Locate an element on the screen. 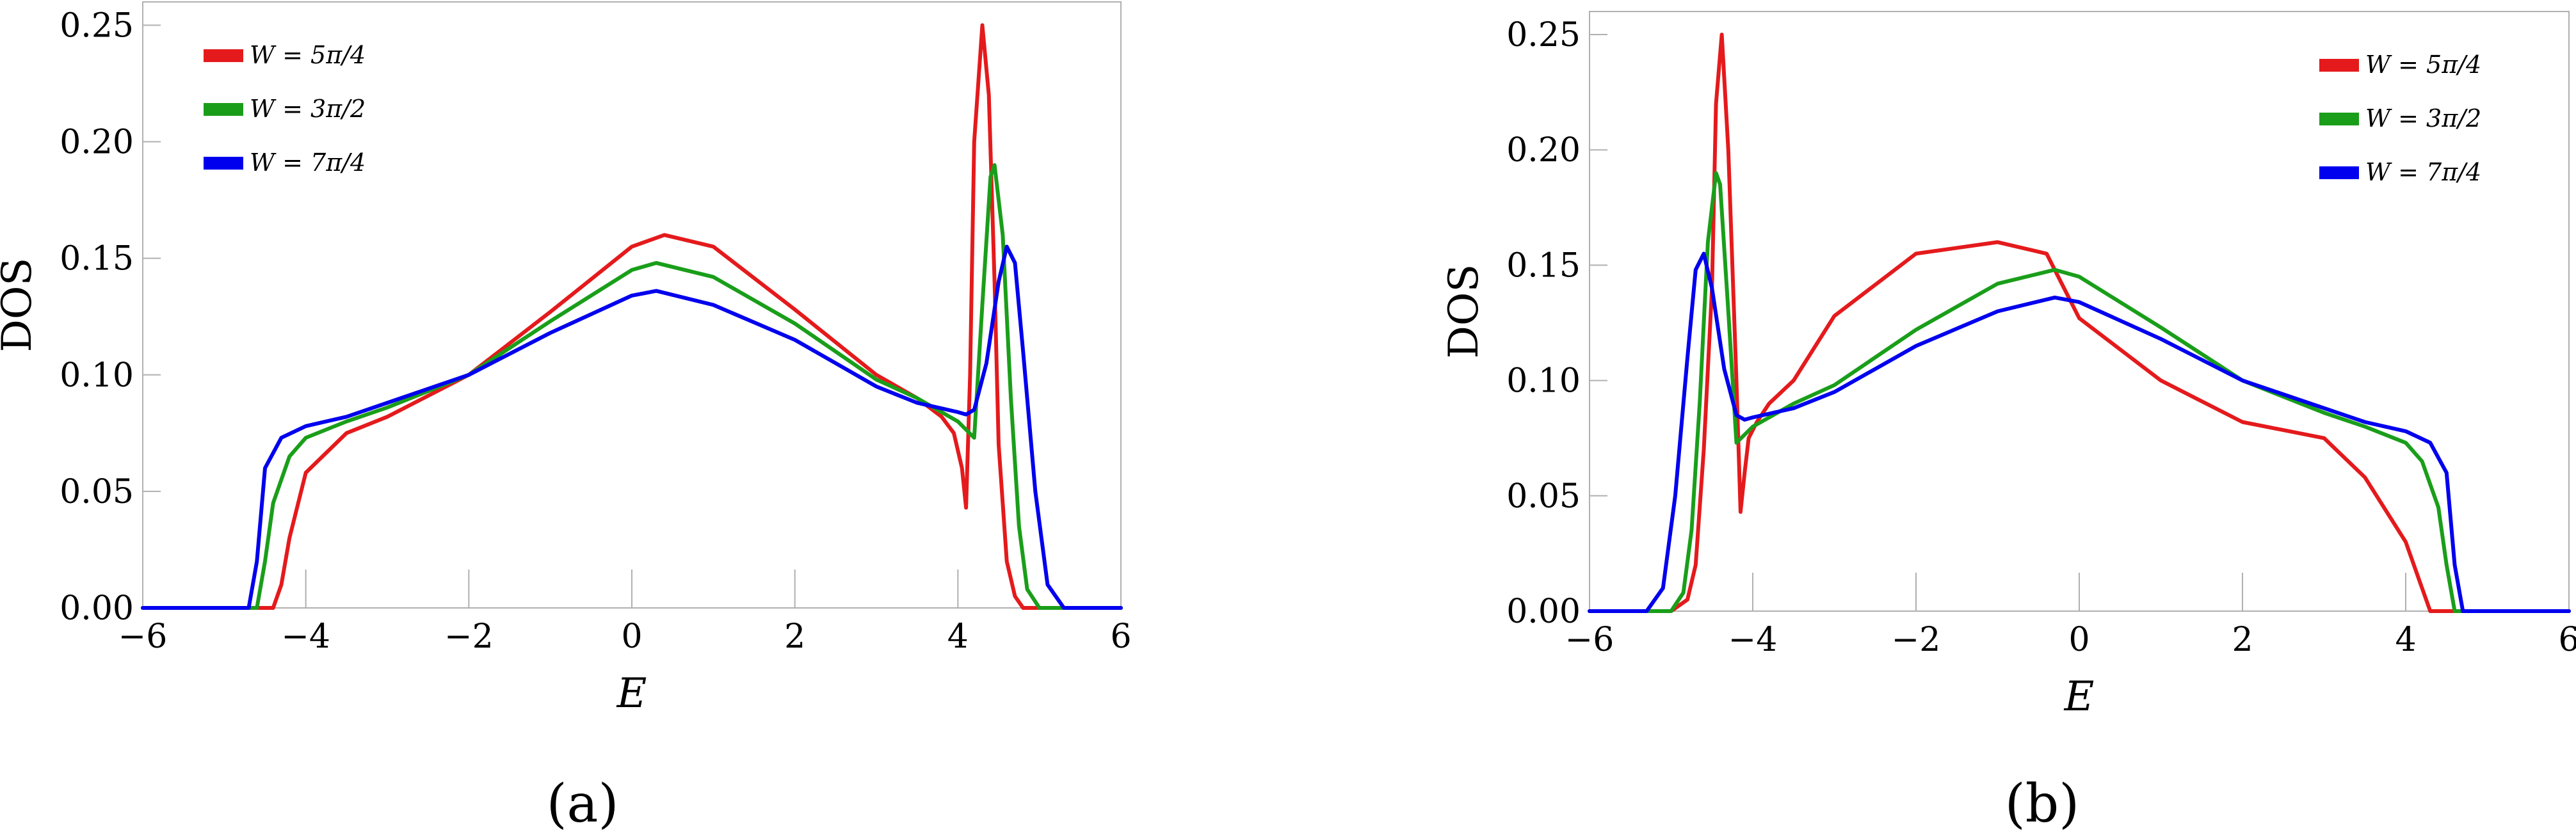 The width and height of the screenshot is (2576, 837). panel-label-a: (a) is located at coordinates (583, 804).